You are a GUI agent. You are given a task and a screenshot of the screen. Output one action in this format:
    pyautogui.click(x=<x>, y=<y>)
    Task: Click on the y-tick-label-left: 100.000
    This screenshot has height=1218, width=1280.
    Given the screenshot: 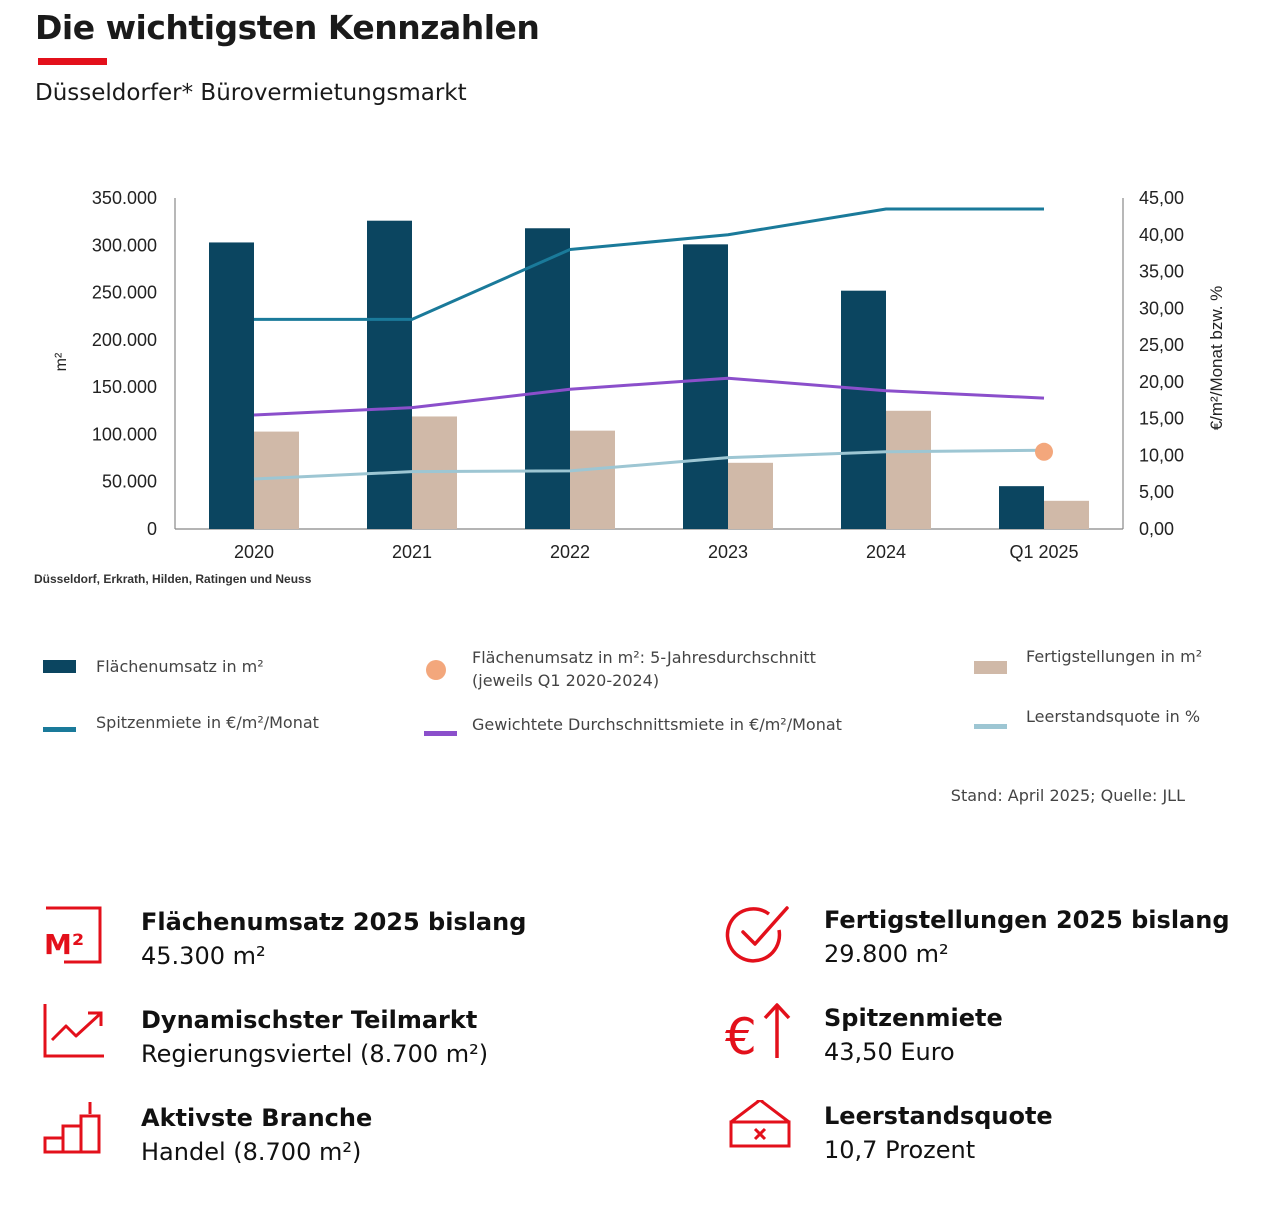 What is the action you would take?
    pyautogui.click(x=124, y=434)
    